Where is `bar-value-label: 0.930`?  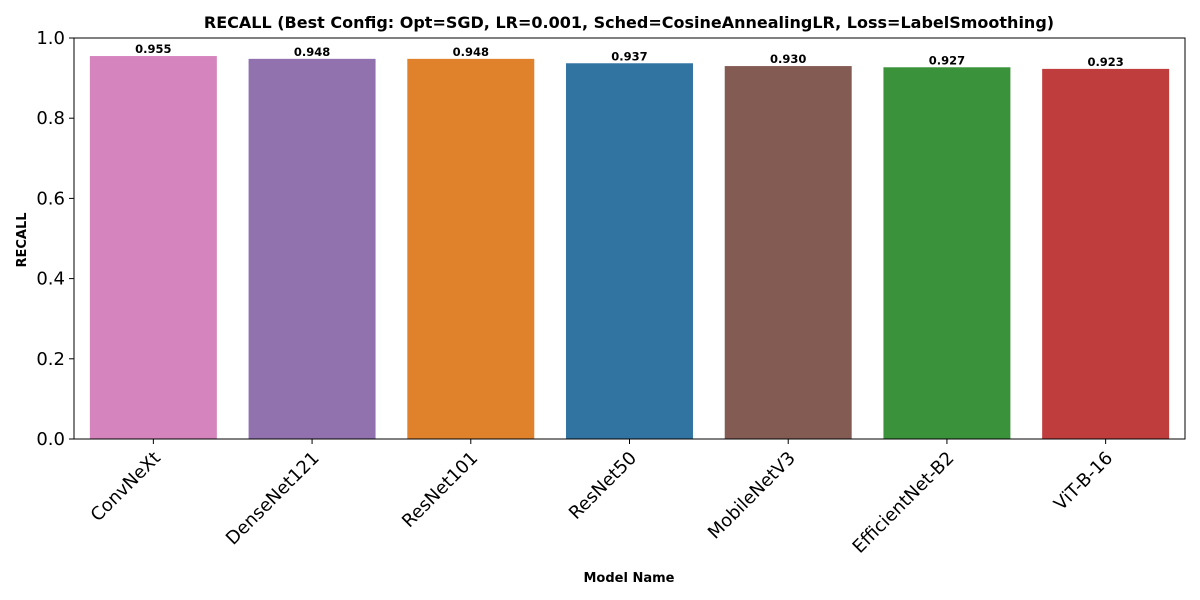 bar-value-label: 0.930 is located at coordinates (788, 59).